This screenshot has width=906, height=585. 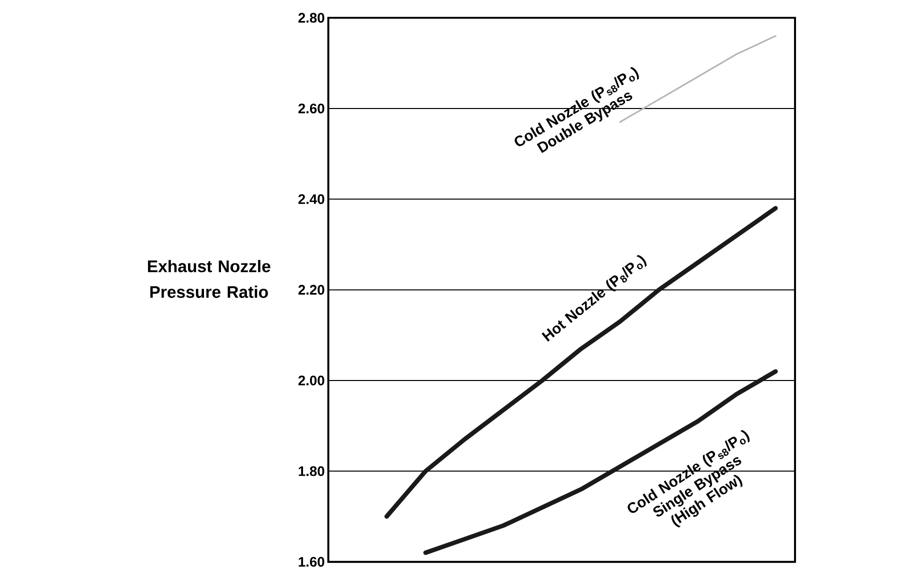 I want to click on y-tick-label: 2.60, so click(x=311, y=109).